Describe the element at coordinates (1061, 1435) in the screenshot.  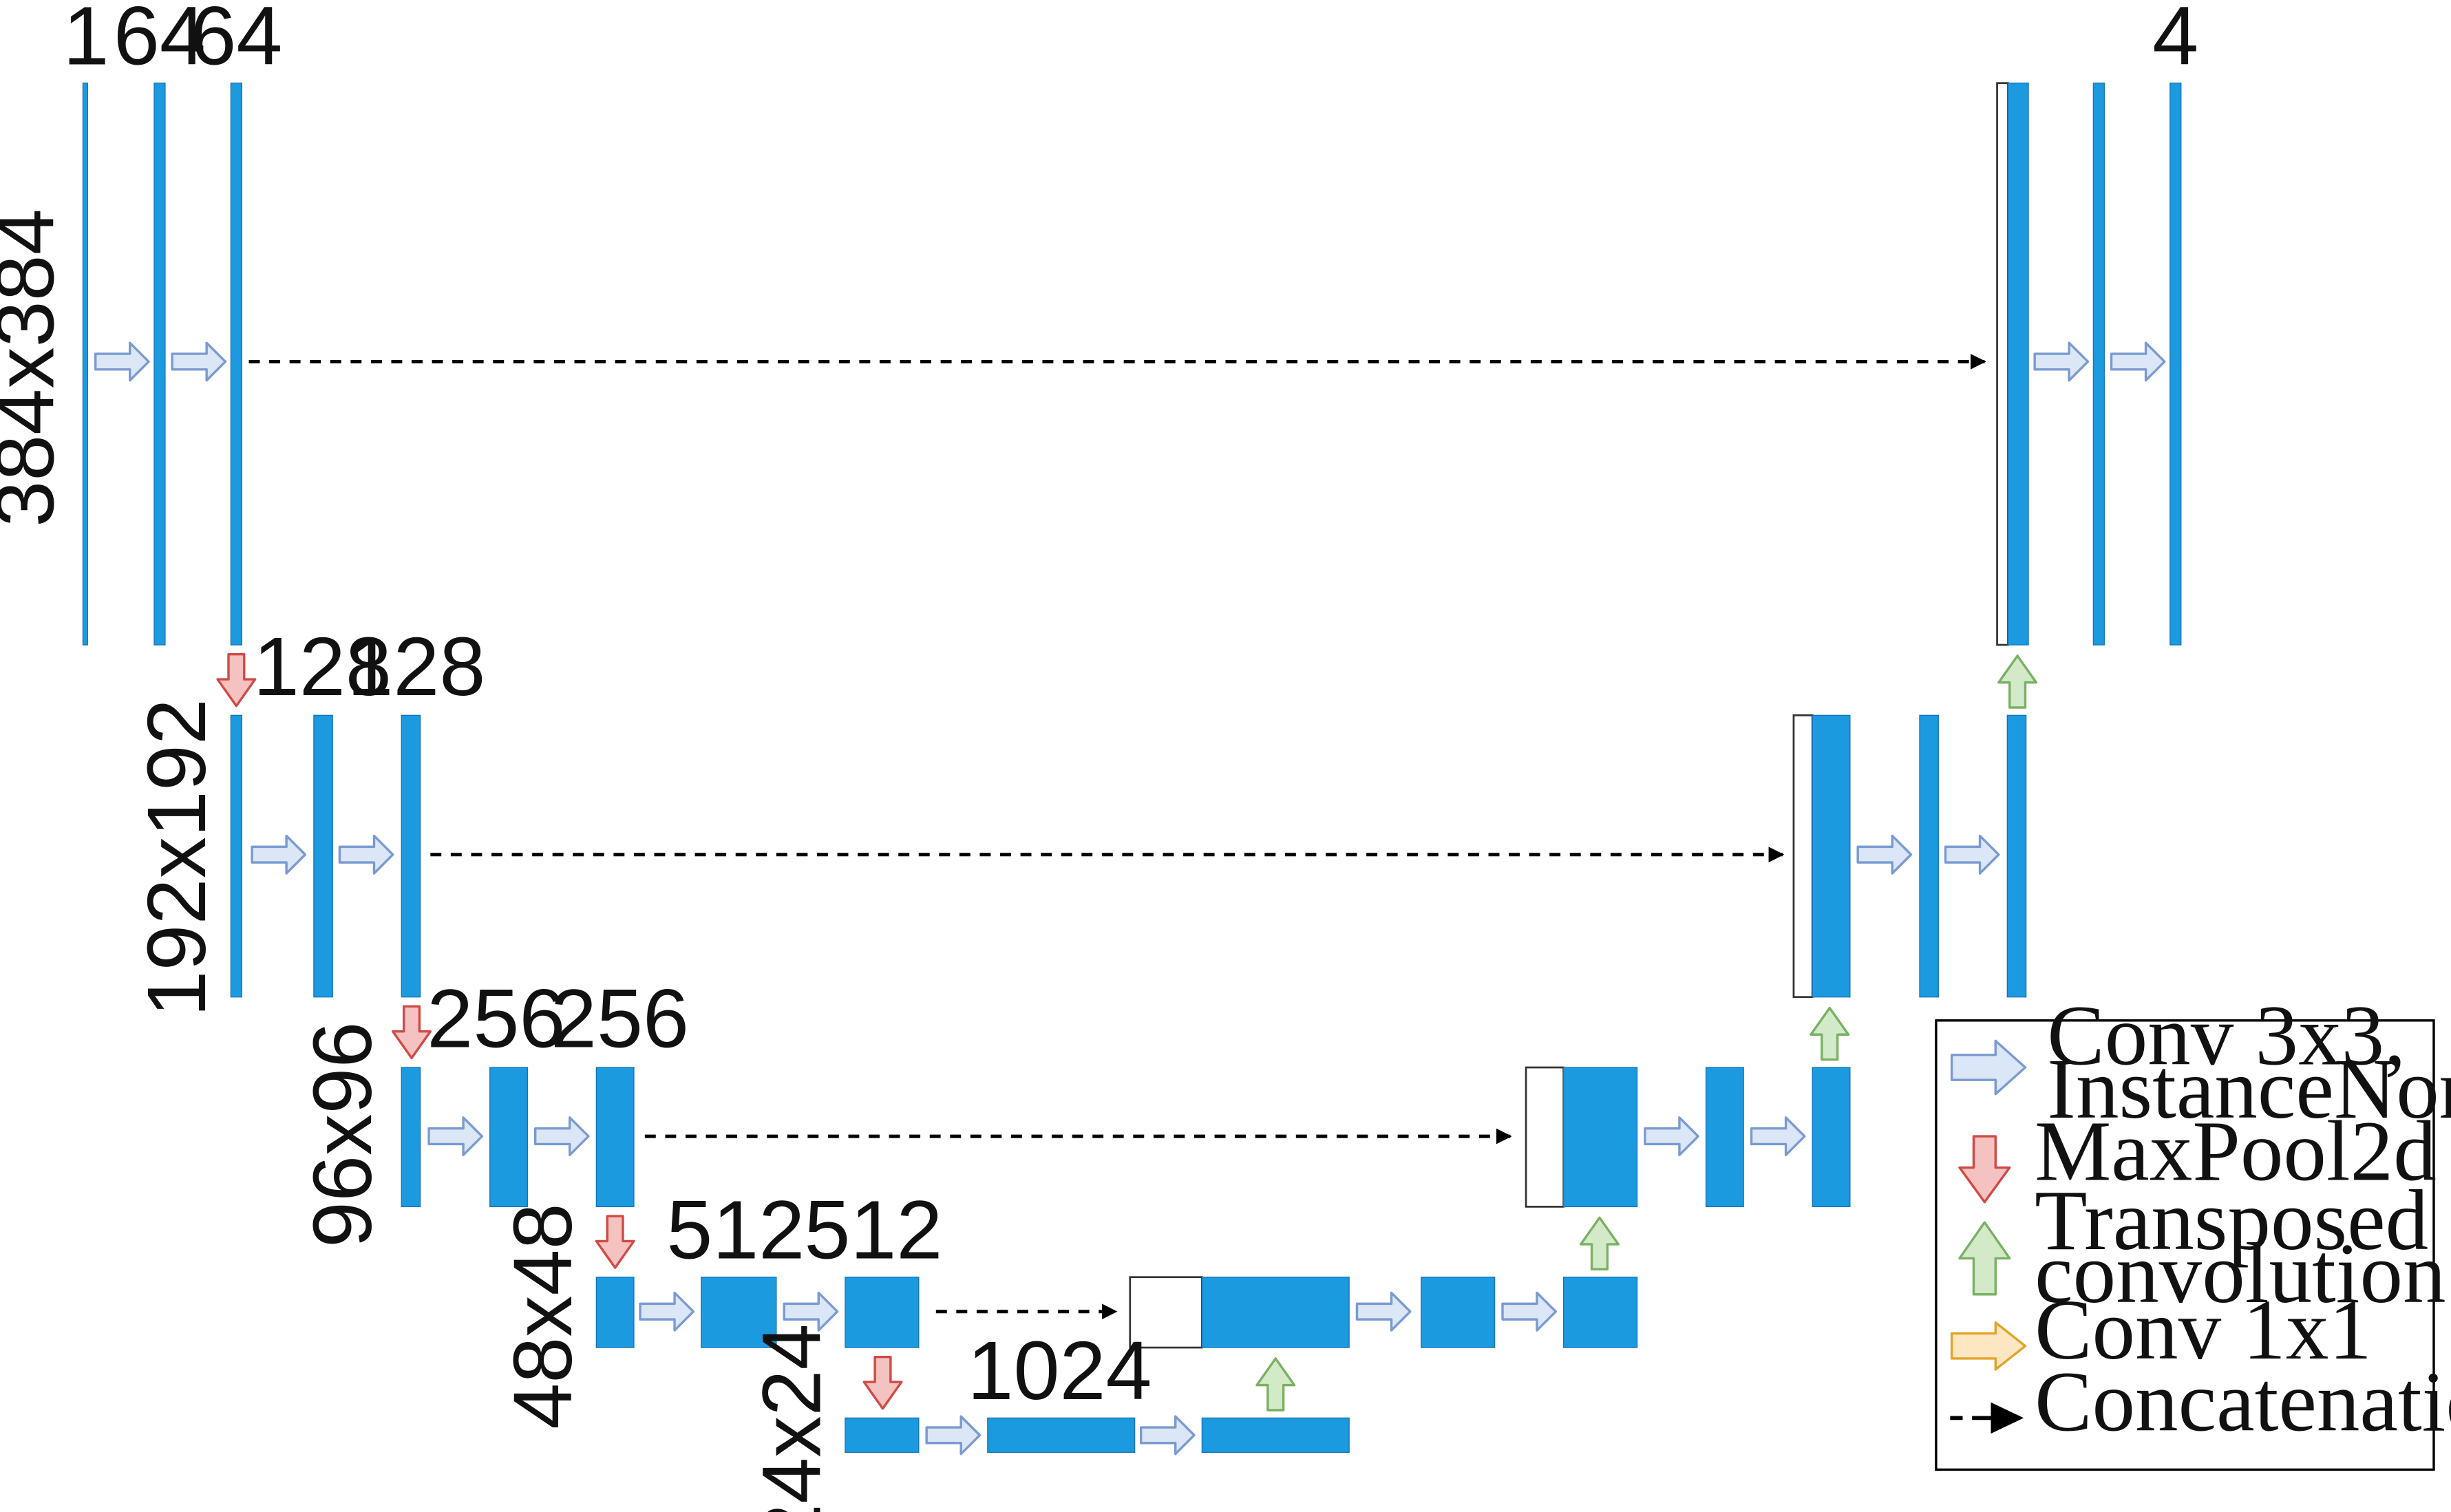
I see `feature-map-bottleneck-a` at that location.